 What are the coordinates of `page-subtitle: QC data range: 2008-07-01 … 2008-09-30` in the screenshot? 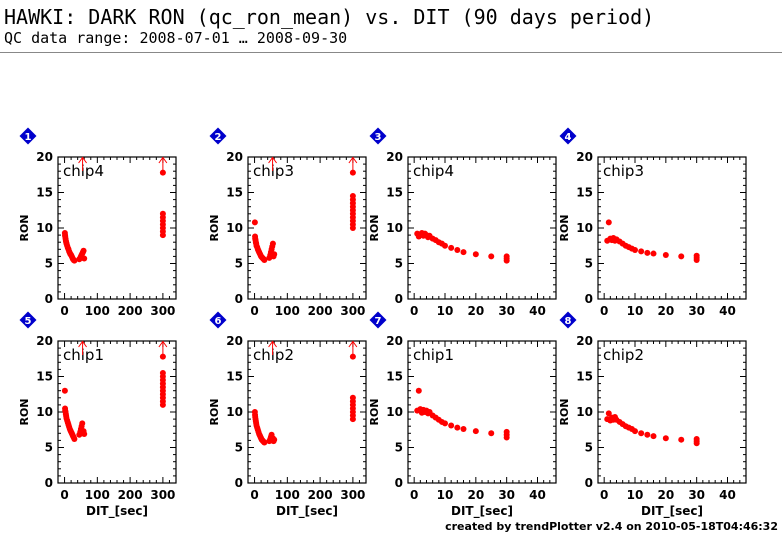 It's located at (176, 38).